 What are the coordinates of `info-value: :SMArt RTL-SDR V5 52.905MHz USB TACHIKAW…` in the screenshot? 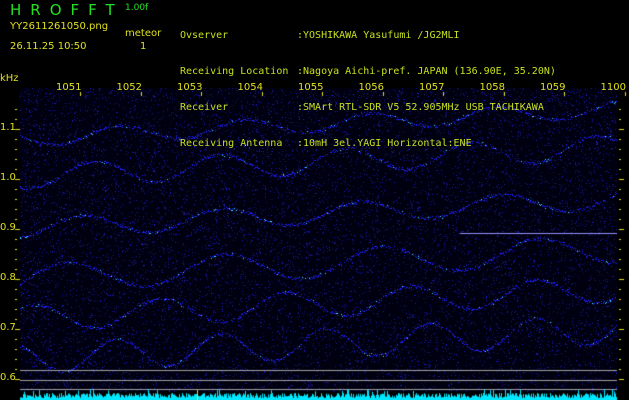 It's located at (420, 107).